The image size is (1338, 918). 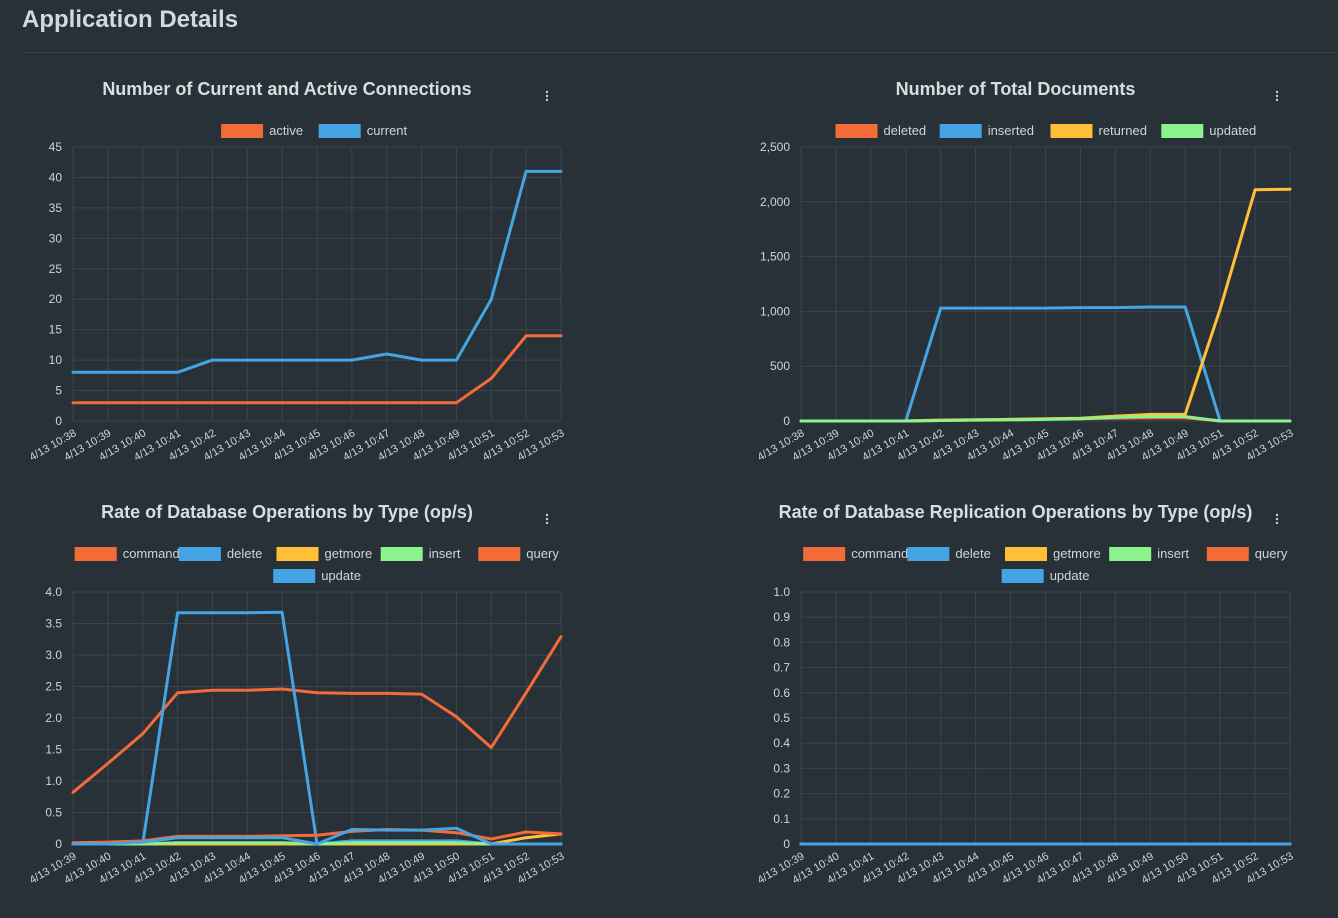 I want to click on legend-item-returned: returned, so click(x=1098, y=130).